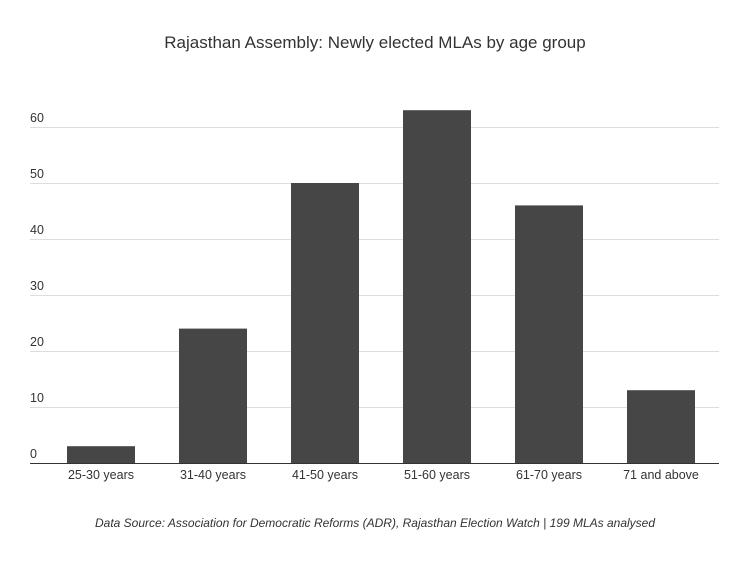 The image size is (750, 563). I want to click on y-tick-label: 50, so click(37, 174).